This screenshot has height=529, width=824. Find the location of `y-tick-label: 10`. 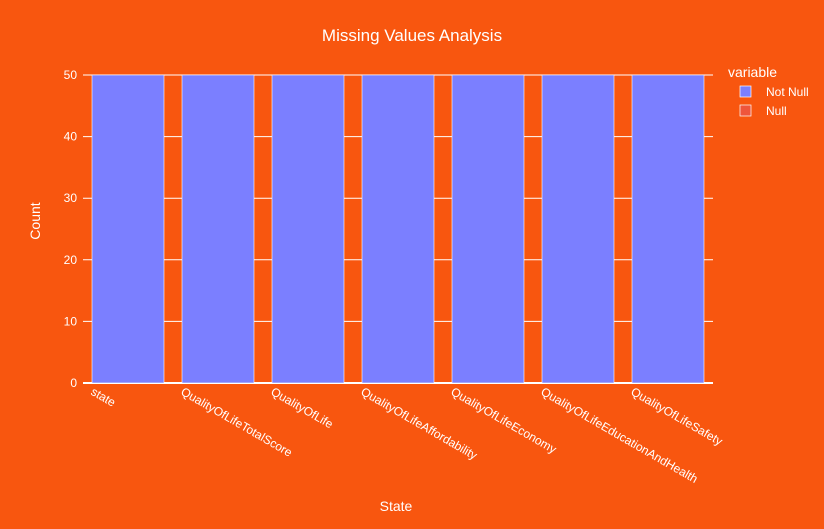

y-tick-label: 10 is located at coordinates (71, 321).